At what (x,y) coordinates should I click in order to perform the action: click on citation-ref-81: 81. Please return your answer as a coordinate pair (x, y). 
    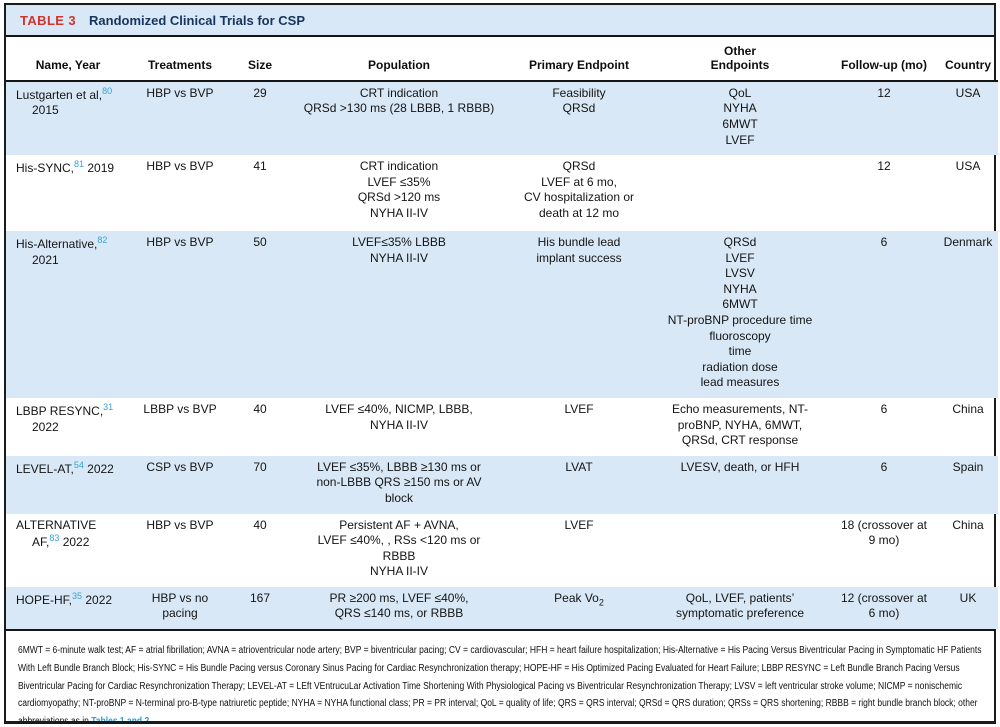
    Looking at the image, I should click on (79, 164).